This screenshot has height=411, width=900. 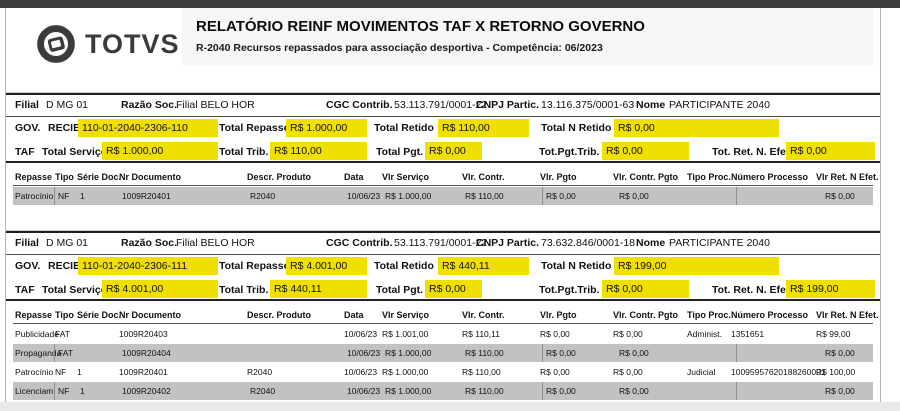 What do you see at coordinates (704, 334) in the screenshot?
I see `table-cell: Administ.` at bounding box center [704, 334].